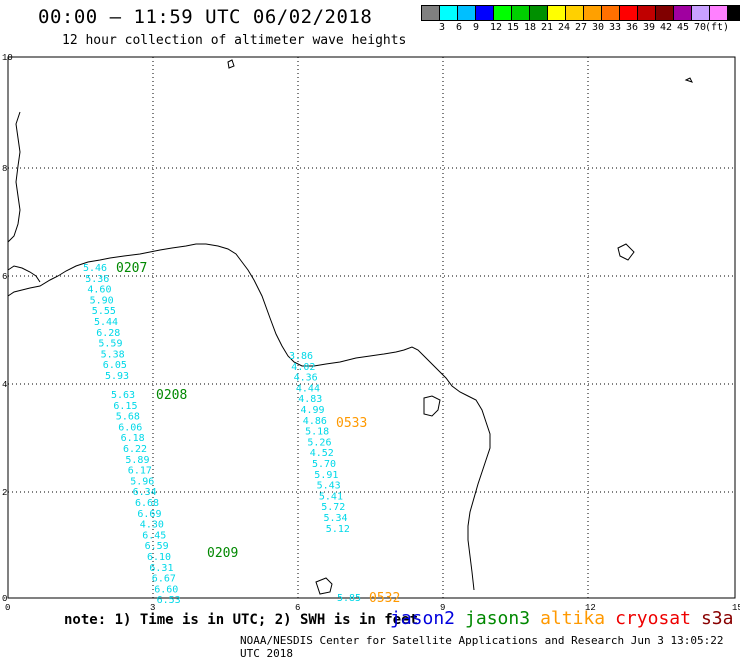  I want to click on y-tick-label: 6, so click(4, 277).